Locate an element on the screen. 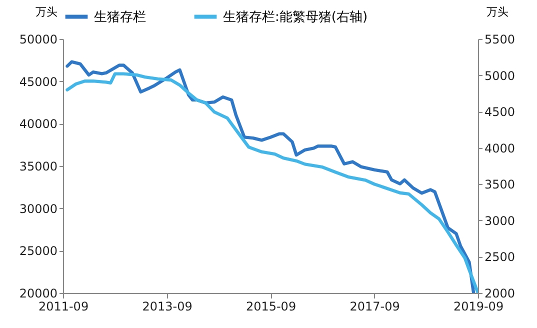 The height and width of the screenshot is (328, 537). x-tick-label: 2017-09 is located at coordinates (375, 307).